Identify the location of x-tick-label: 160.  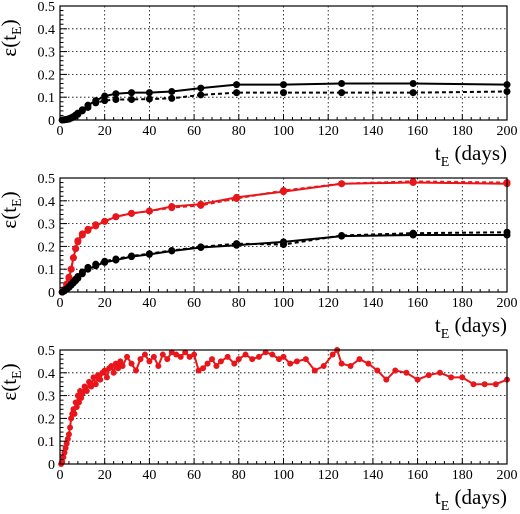
(417, 475).